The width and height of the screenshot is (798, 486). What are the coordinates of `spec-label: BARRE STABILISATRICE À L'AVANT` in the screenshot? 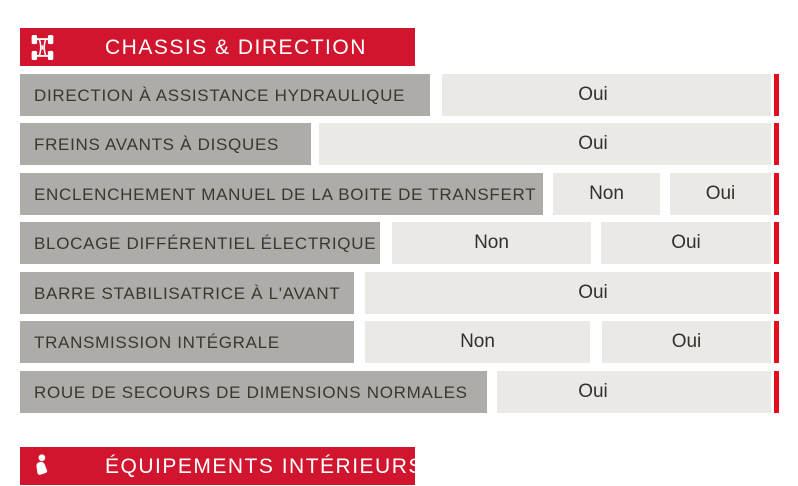 It's located at (187, 293).